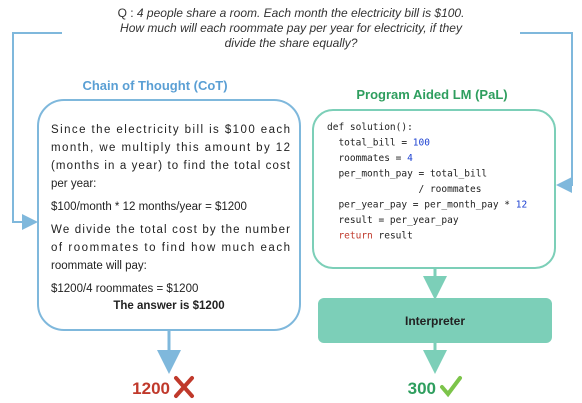  Describe the element at coordinates (422, 388) in the screenshot. I see `pal-result: 300` at that location.